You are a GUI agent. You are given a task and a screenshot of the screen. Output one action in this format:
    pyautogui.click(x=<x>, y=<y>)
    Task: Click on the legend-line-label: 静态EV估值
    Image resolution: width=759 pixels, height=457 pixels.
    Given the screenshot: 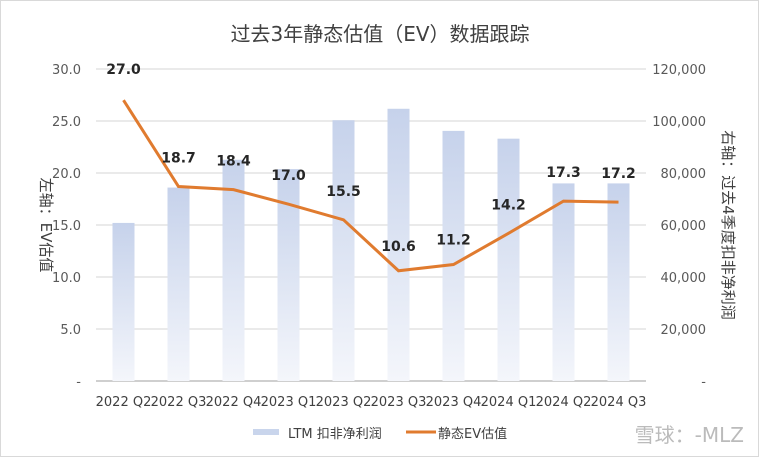 What is the action you would take?
    pyautogui.click(x=472, y=434)
    